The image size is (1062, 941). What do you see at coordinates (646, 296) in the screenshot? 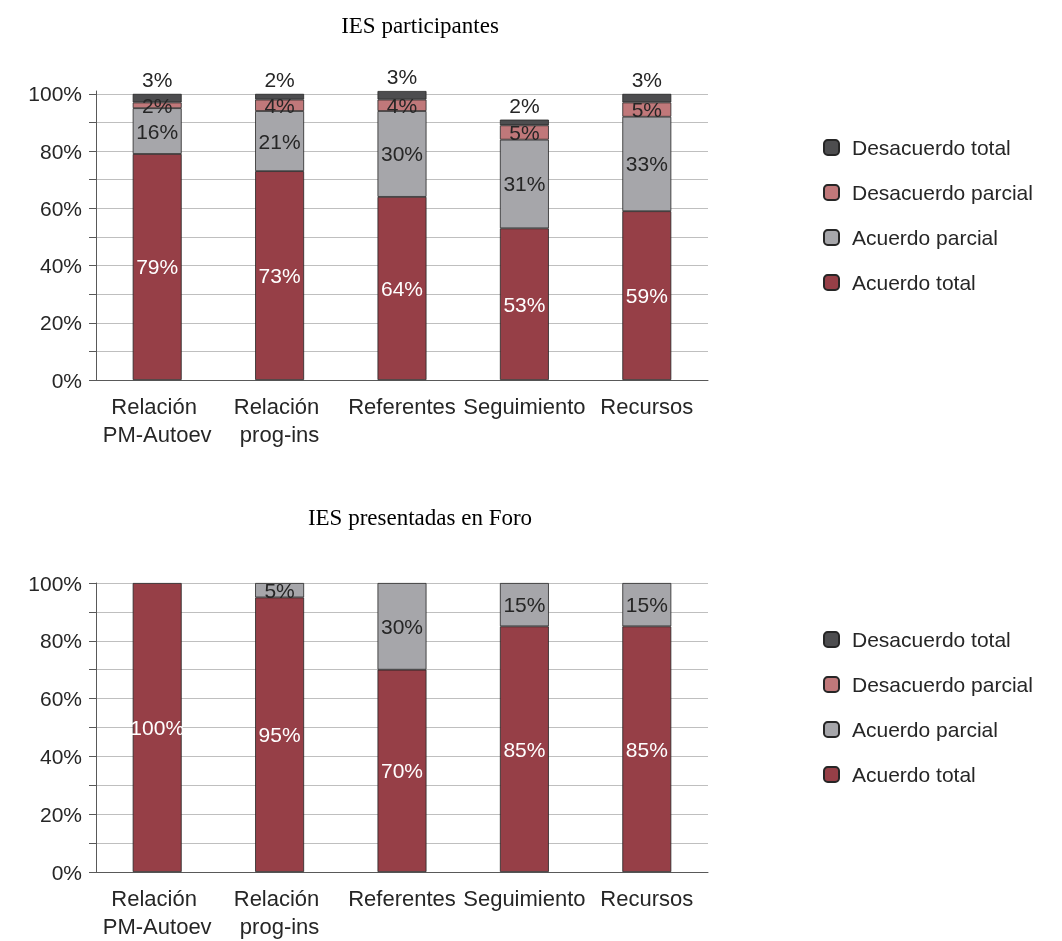
I see `data-label: 59%` at bounding box center [646, 296].